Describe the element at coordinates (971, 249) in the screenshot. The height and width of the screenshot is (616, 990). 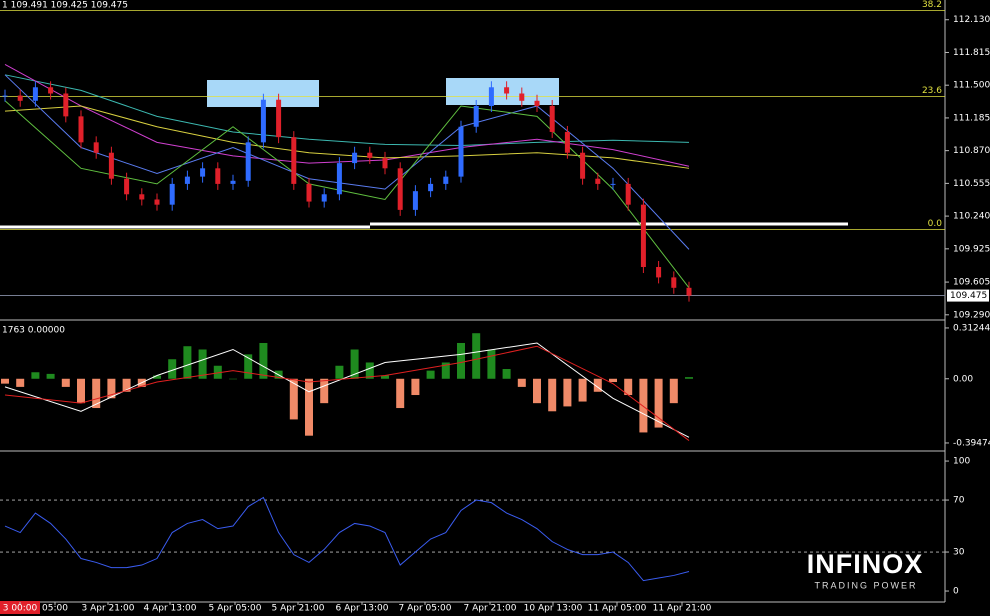
I see `y-tick-label: 109.925` at that location.